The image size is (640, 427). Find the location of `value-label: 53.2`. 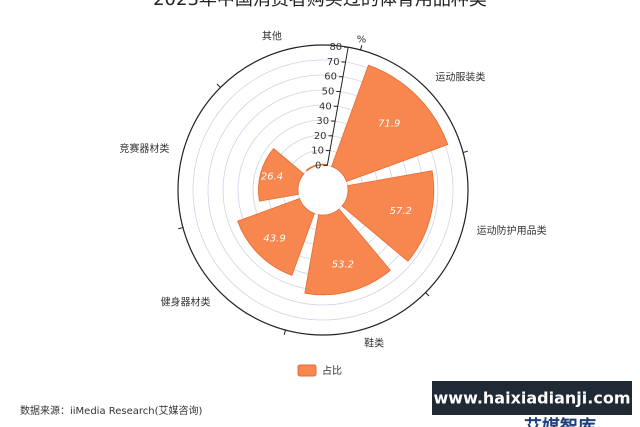

value-label: 53.2 is located at coordinates (343, 264).